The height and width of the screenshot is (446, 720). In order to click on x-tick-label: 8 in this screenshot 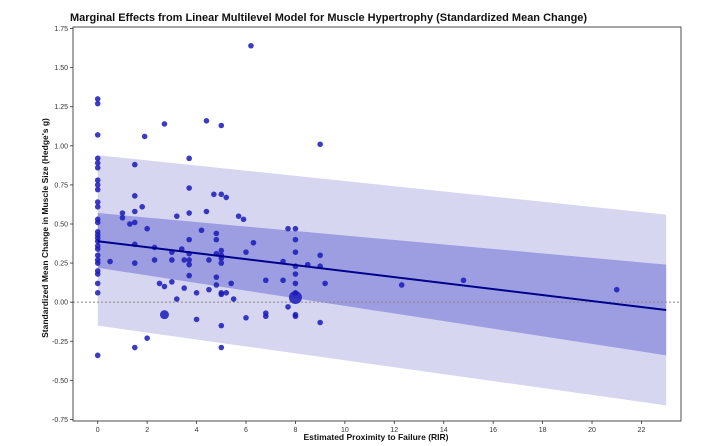, I will do `click(295, 430)`.